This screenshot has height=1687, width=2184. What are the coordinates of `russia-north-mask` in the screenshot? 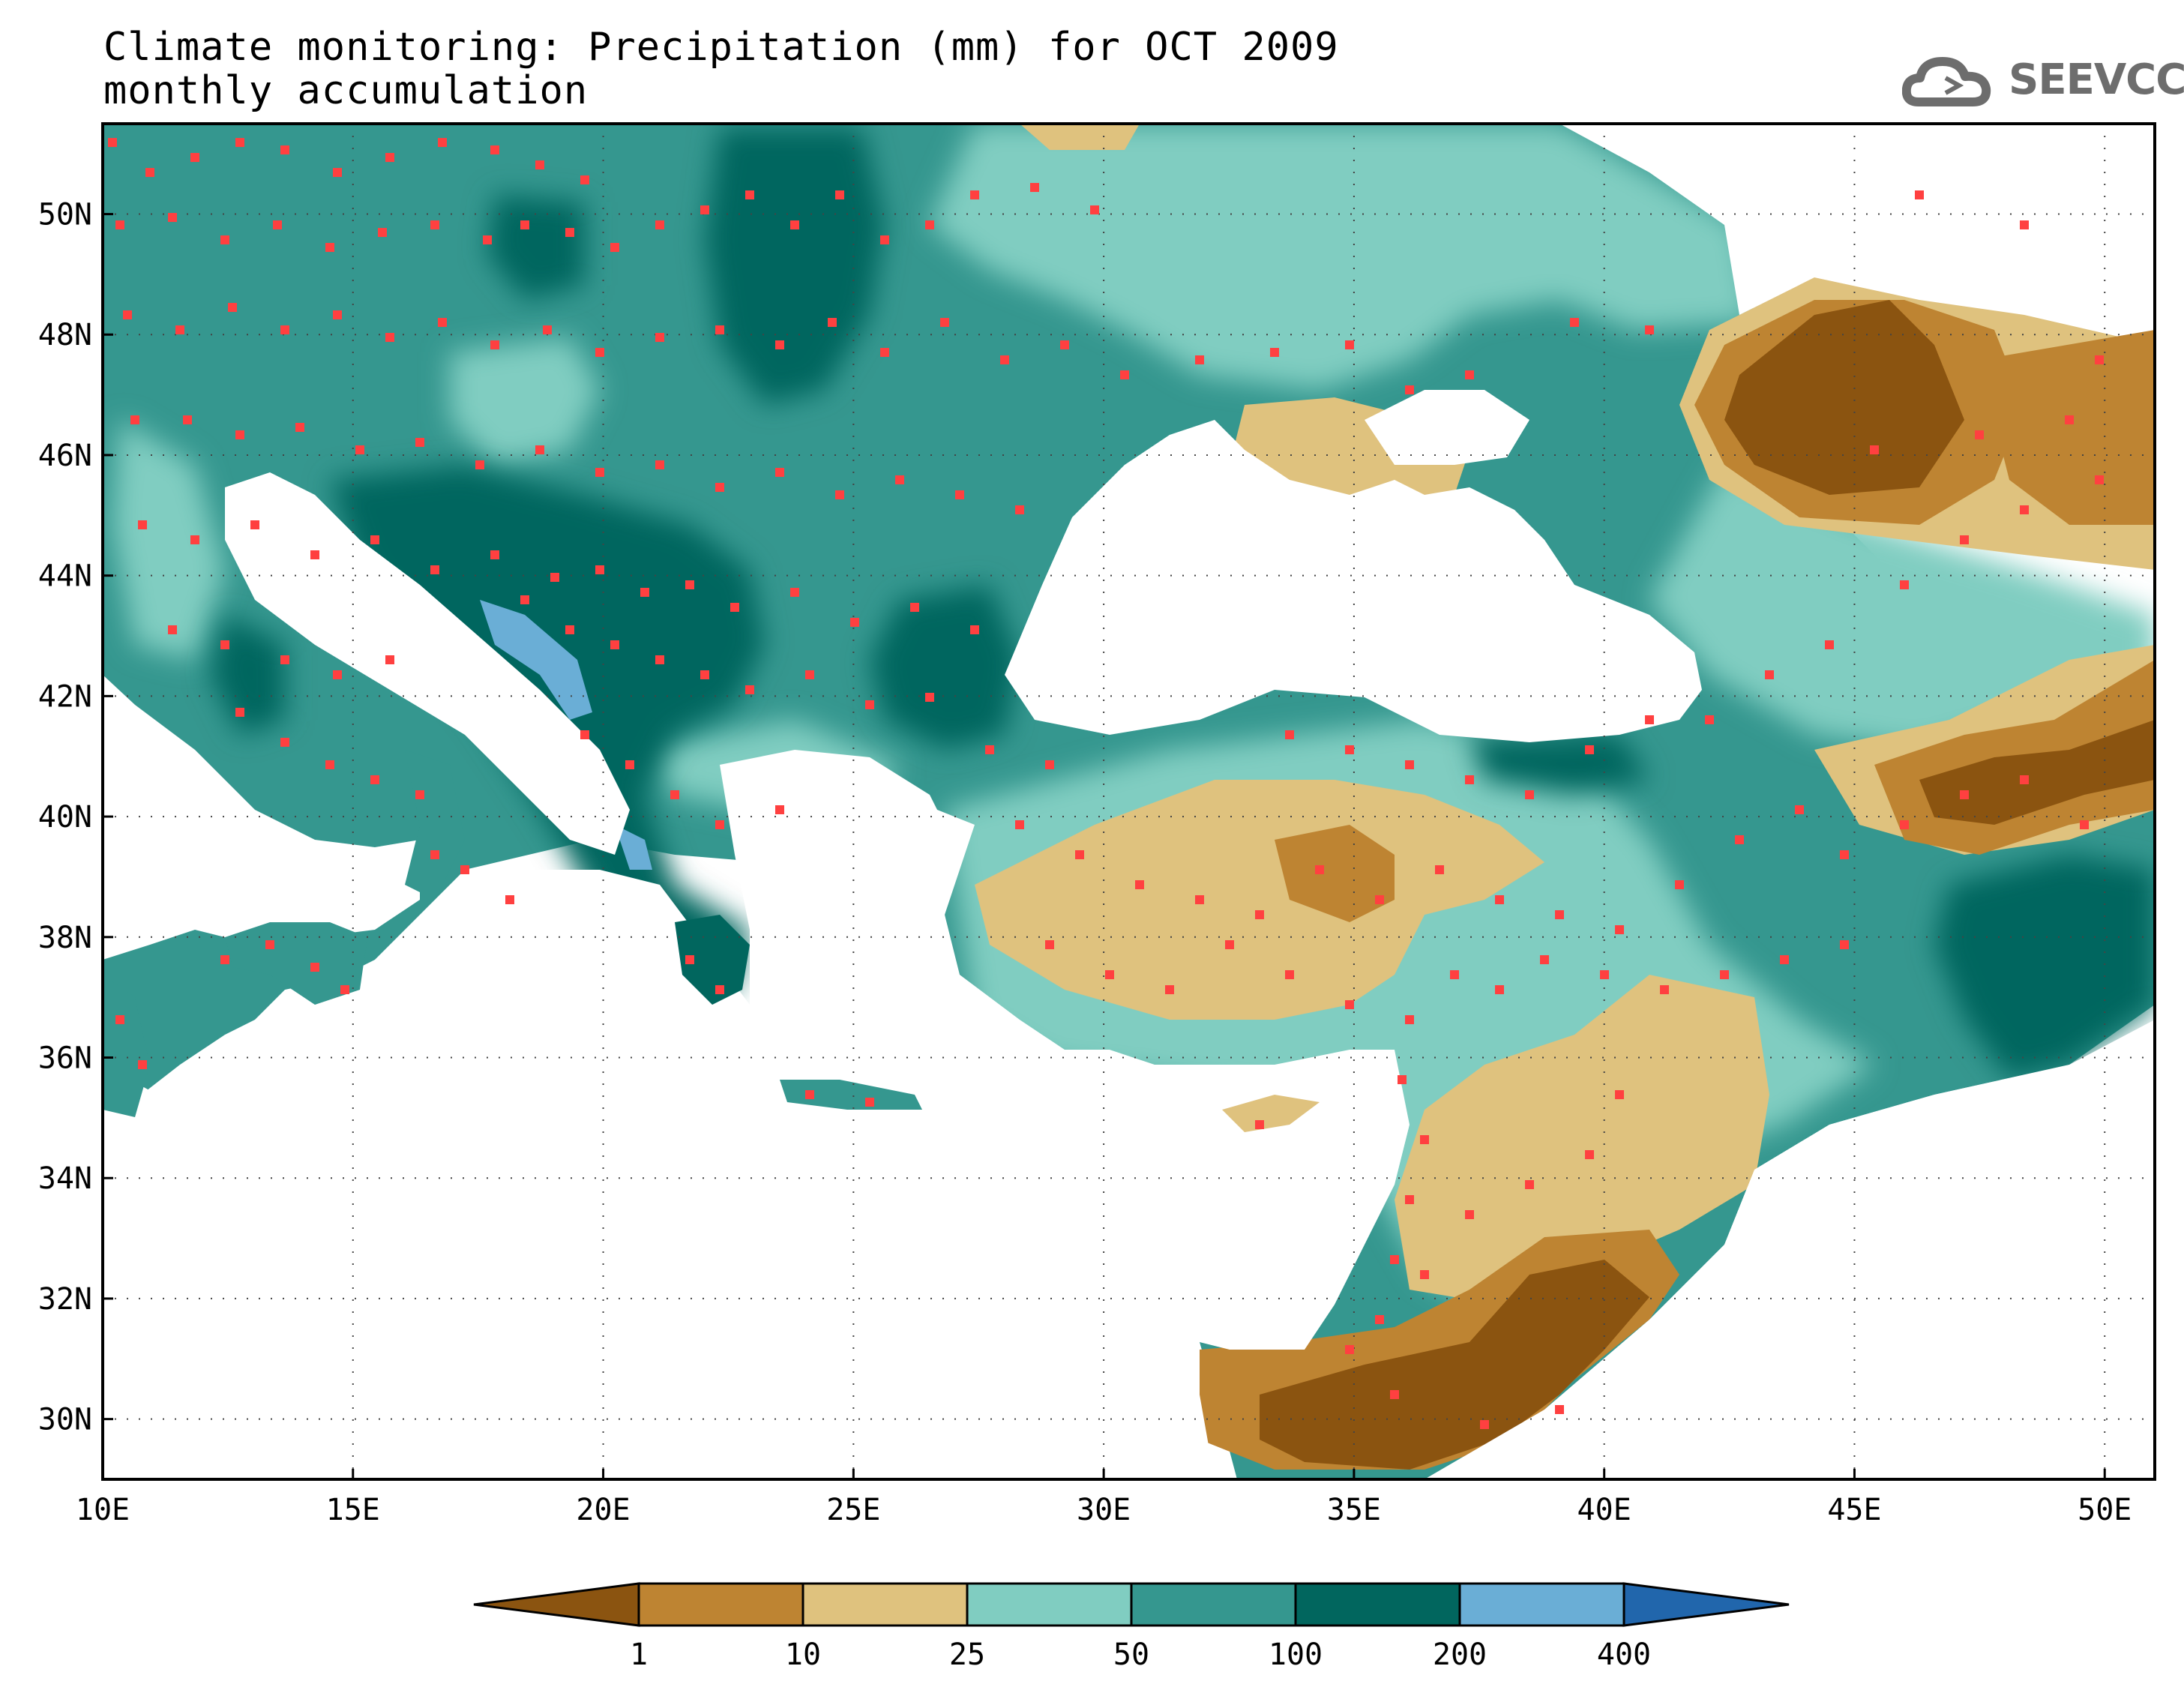 It's located at (1857, 219).